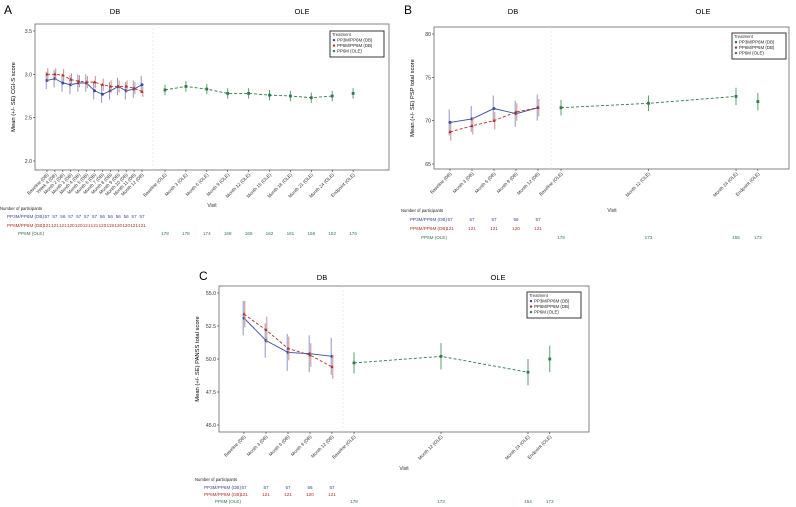 The height and width of the screenshot is (507, 796). Describe the element at coordinates (28, 32) in the screenshot. I see `y-tick-label: 3.5` at that location.